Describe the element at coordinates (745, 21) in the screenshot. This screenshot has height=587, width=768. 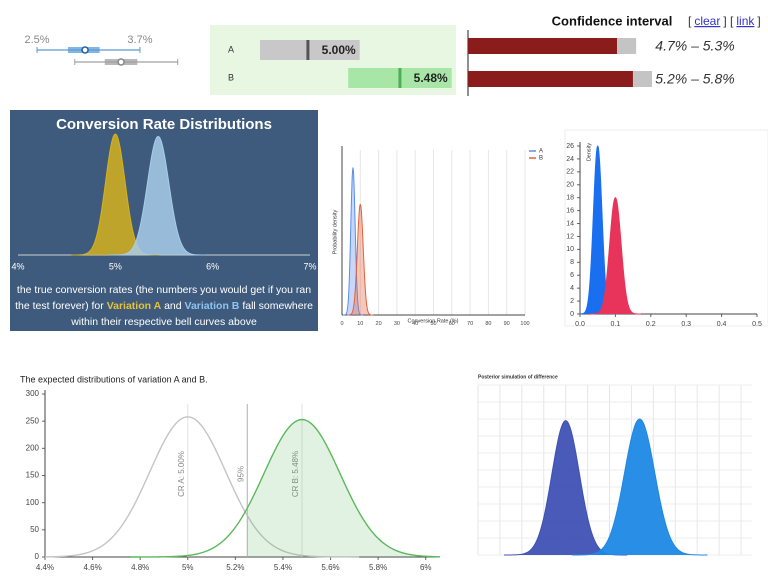
I see `link: link` at that location.